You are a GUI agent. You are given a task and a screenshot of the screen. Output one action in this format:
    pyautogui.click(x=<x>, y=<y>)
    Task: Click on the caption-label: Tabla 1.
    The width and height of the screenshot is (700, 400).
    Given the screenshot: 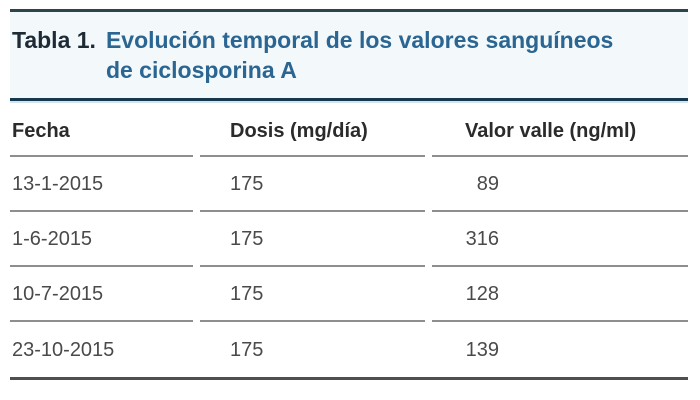 What is the action you would take?
    pyautogui.click(x=54, y=40)
    